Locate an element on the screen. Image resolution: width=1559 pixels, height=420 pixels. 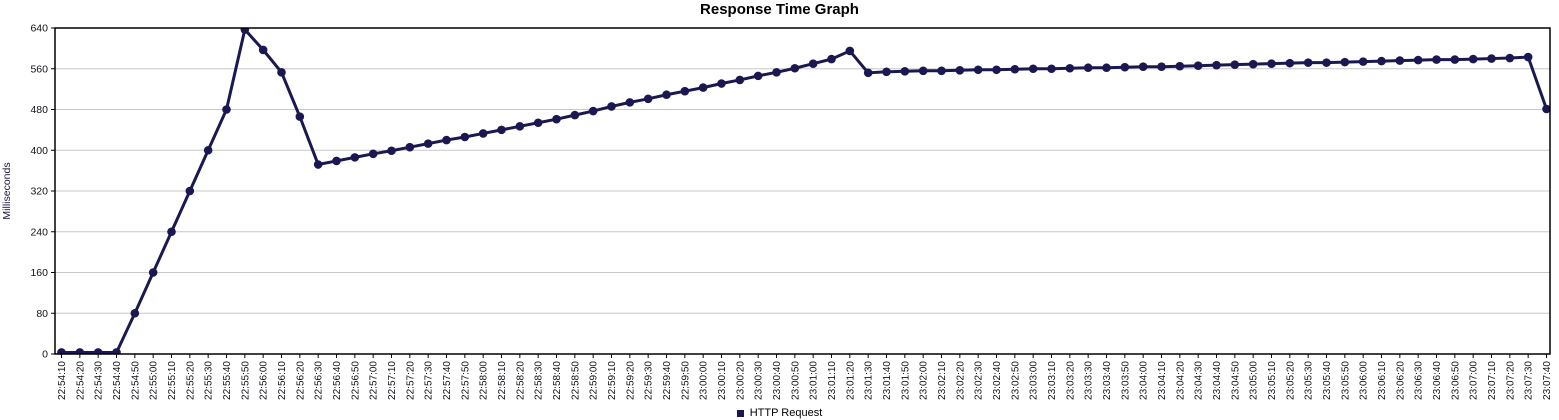
svg-text: 23:06:30 is located at coordinates (1419, 380).